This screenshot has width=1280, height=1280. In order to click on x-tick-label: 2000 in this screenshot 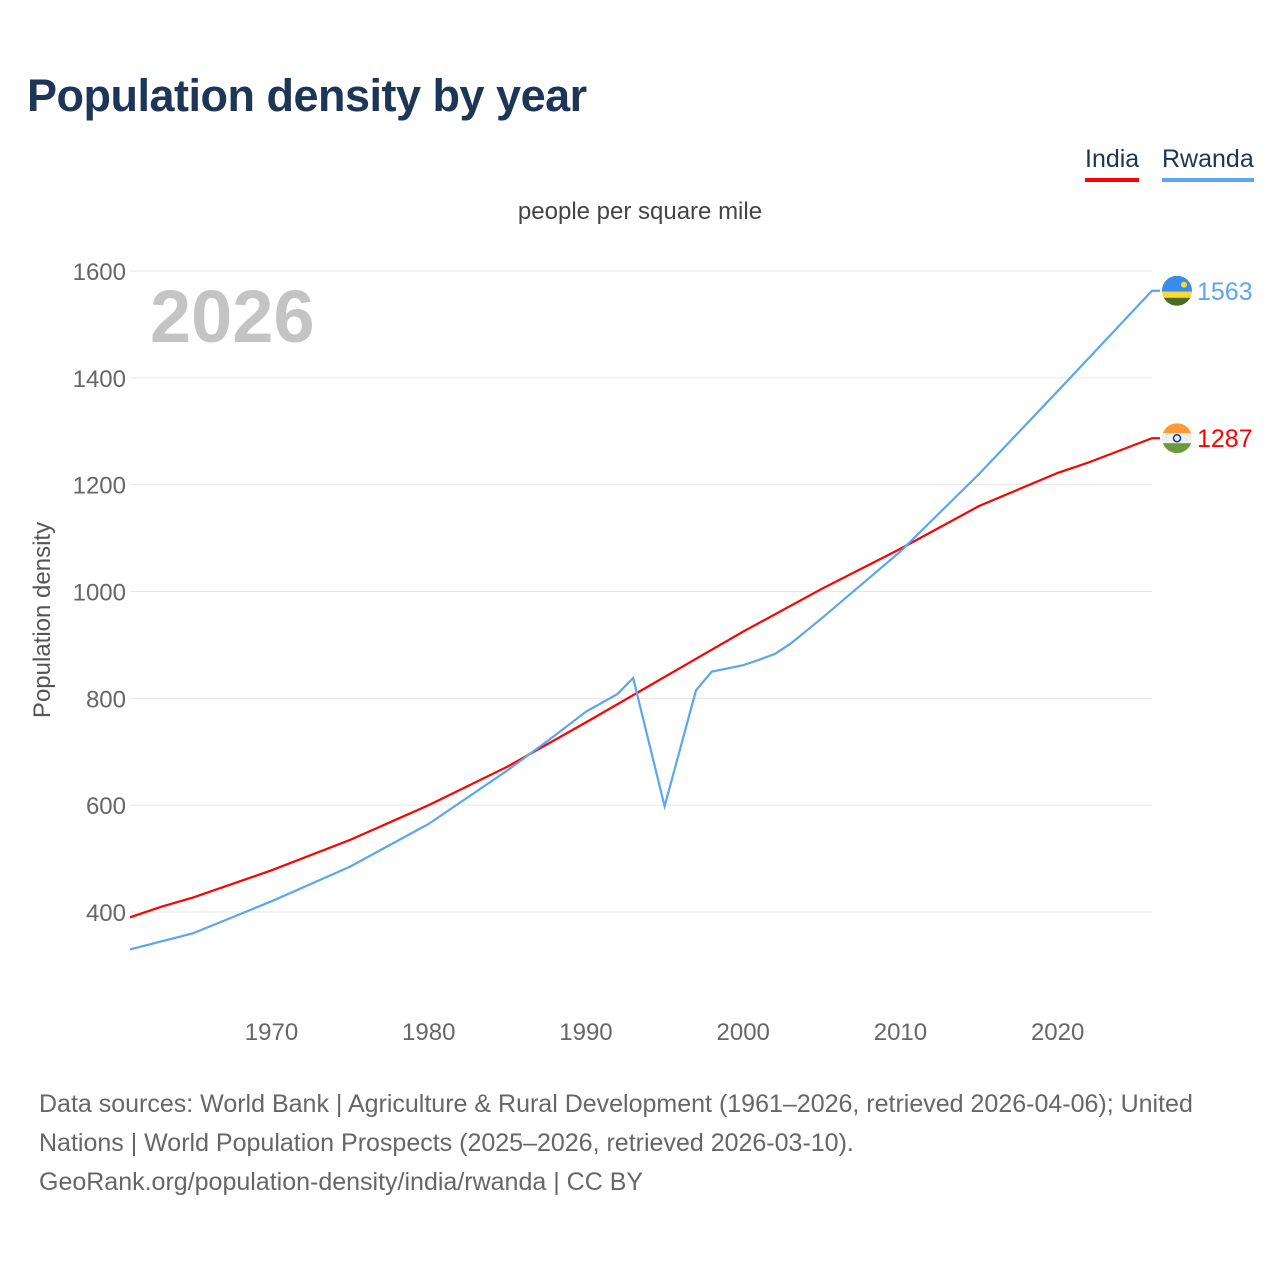, I will do `click(743, 1032)`.